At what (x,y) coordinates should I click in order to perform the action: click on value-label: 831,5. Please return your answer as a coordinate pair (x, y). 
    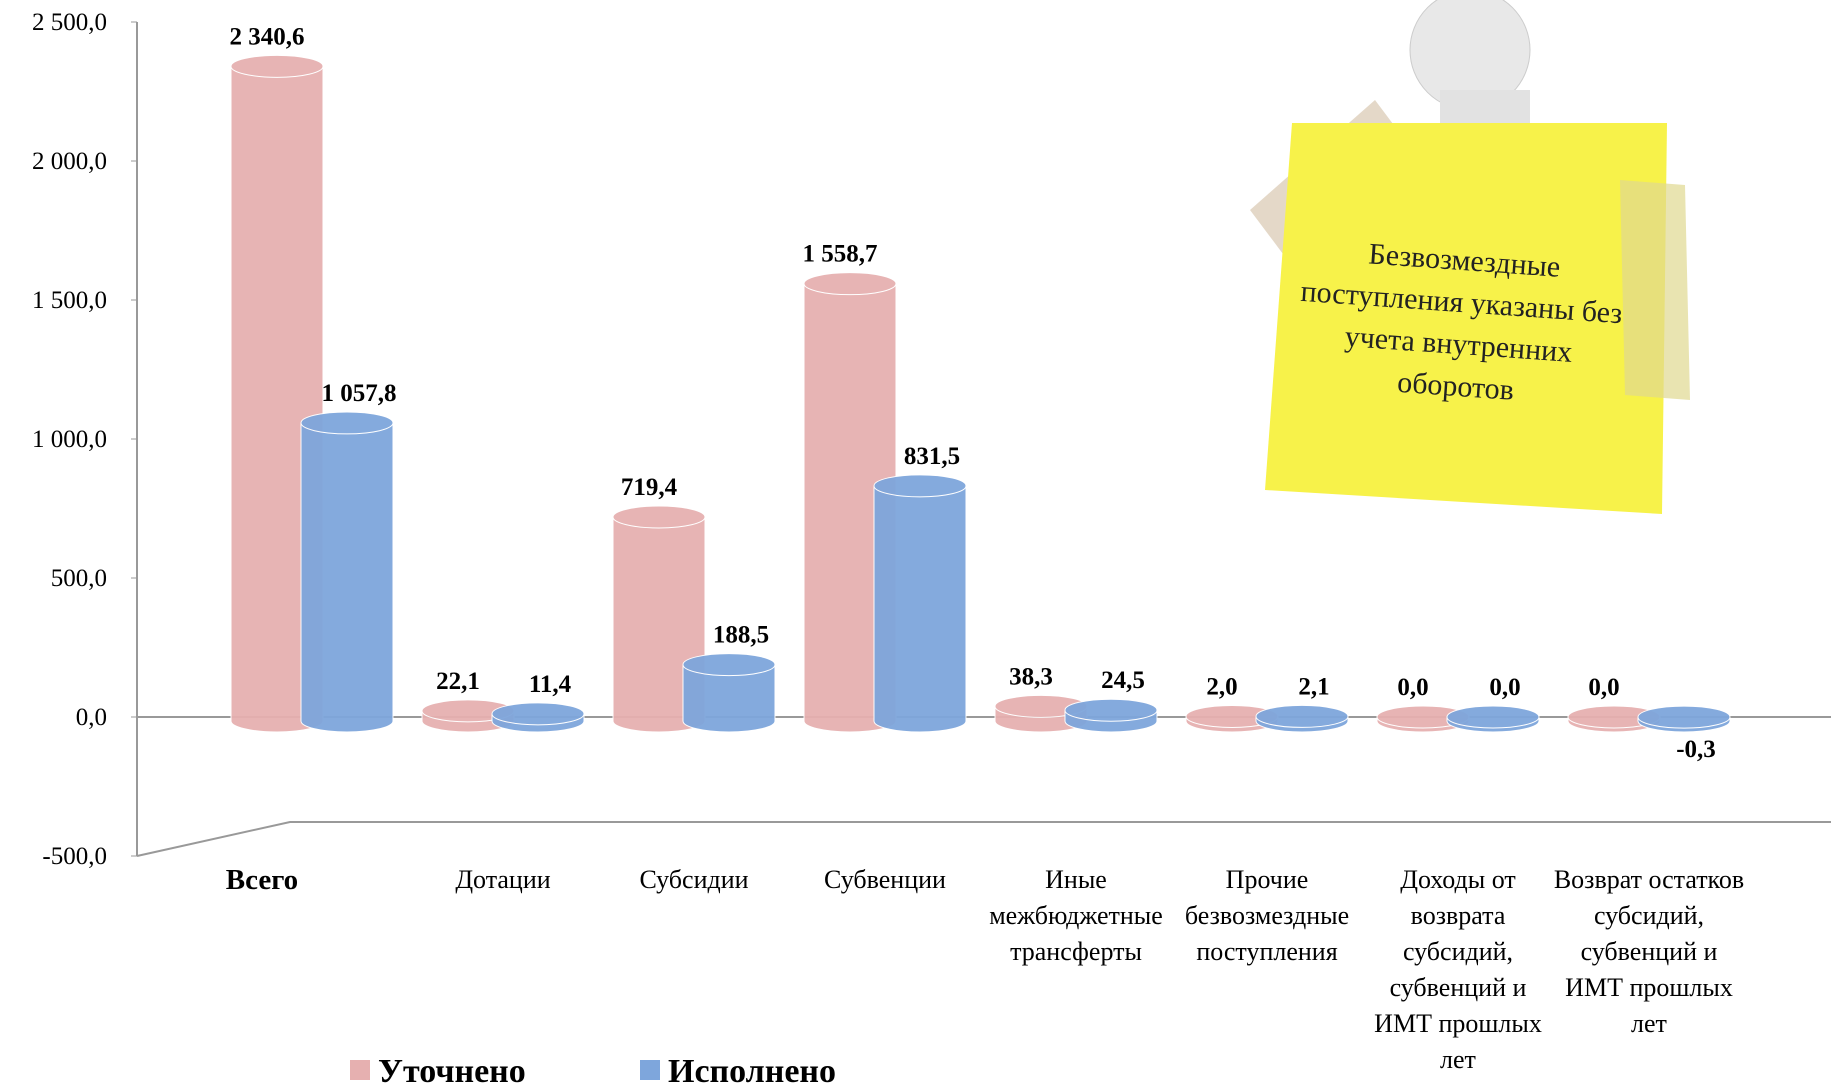
    Looking at the image, I should click on (932, 456).